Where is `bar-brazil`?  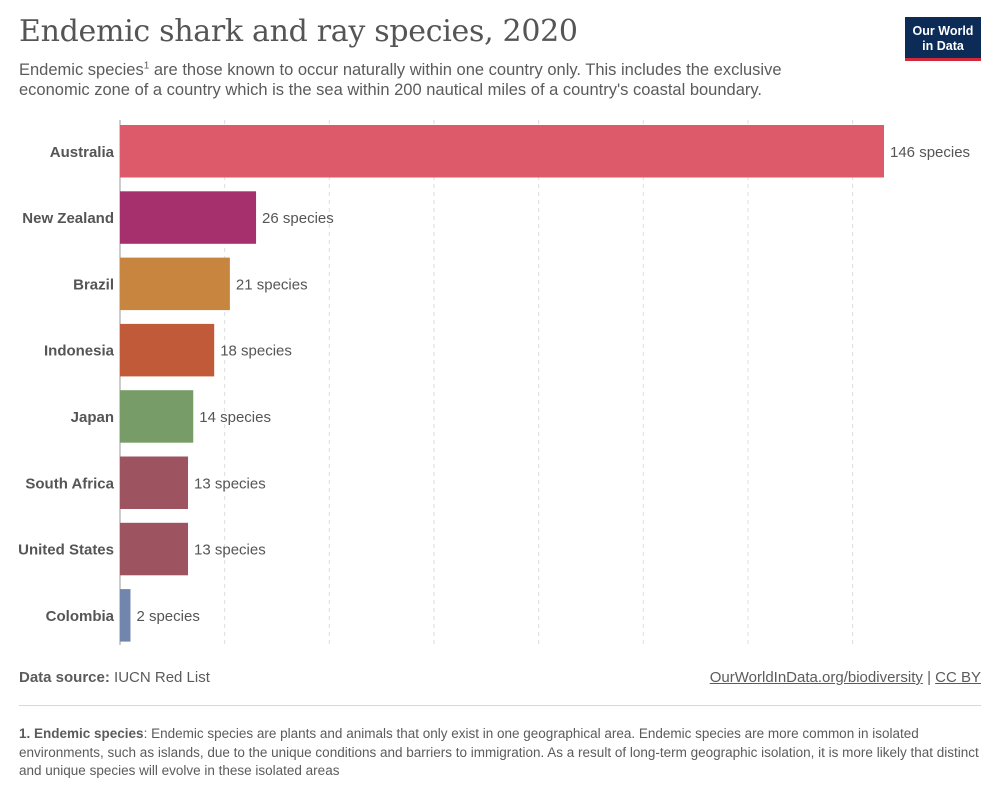
bar-brazil is located at coordinates (175, 284).